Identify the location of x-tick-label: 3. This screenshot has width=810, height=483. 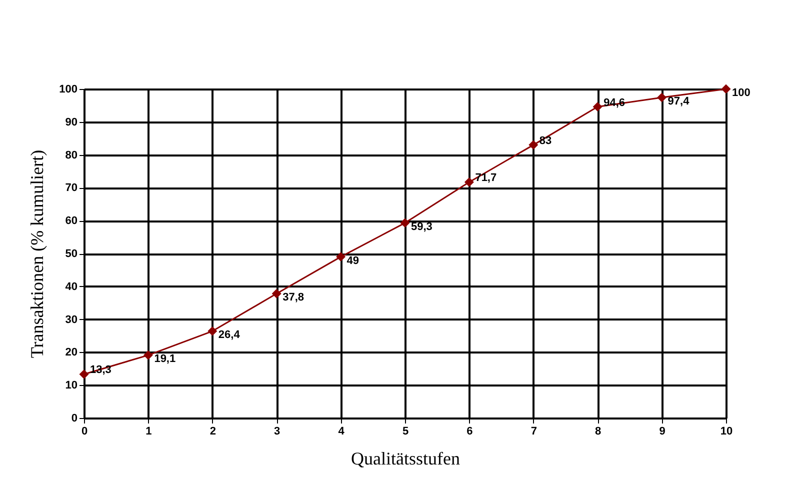
(277, 432).